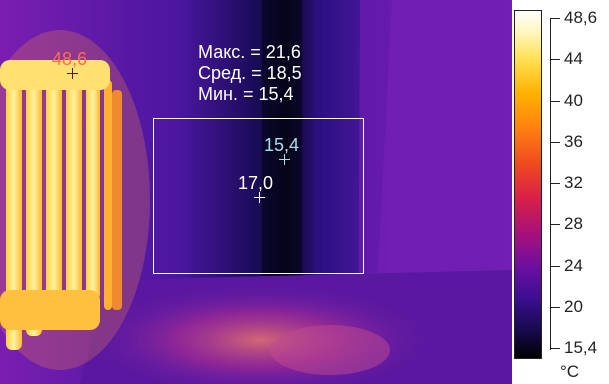 This screenshot has width=609, height=384. What do you see at coordinates (282, 145) in the screenshot?
I see `cold-spot-label: 15,4` at bounding box center [282, 145].